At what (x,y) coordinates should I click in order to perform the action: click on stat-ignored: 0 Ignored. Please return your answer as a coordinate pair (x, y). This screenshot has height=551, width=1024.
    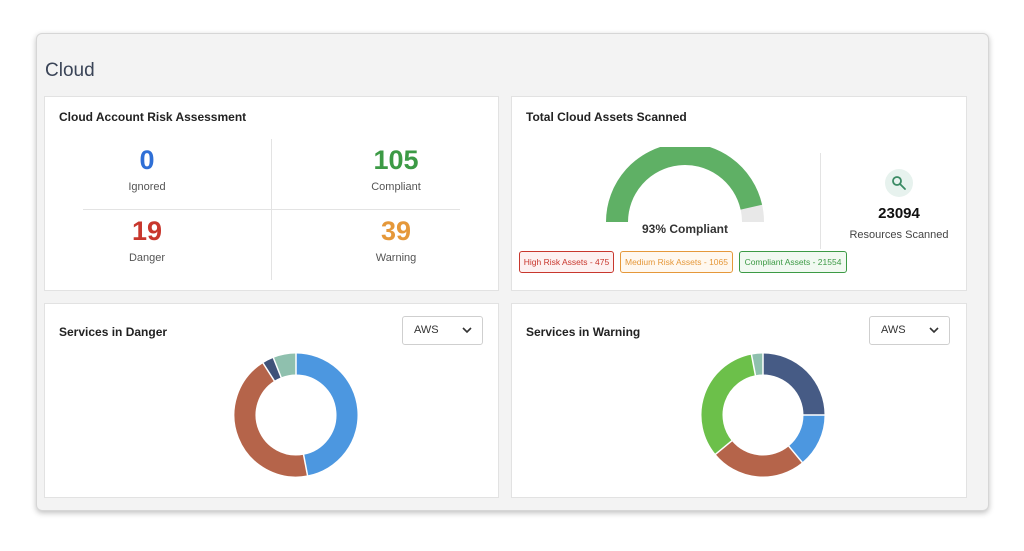
    Looking at the image, I should click on (147, 169).